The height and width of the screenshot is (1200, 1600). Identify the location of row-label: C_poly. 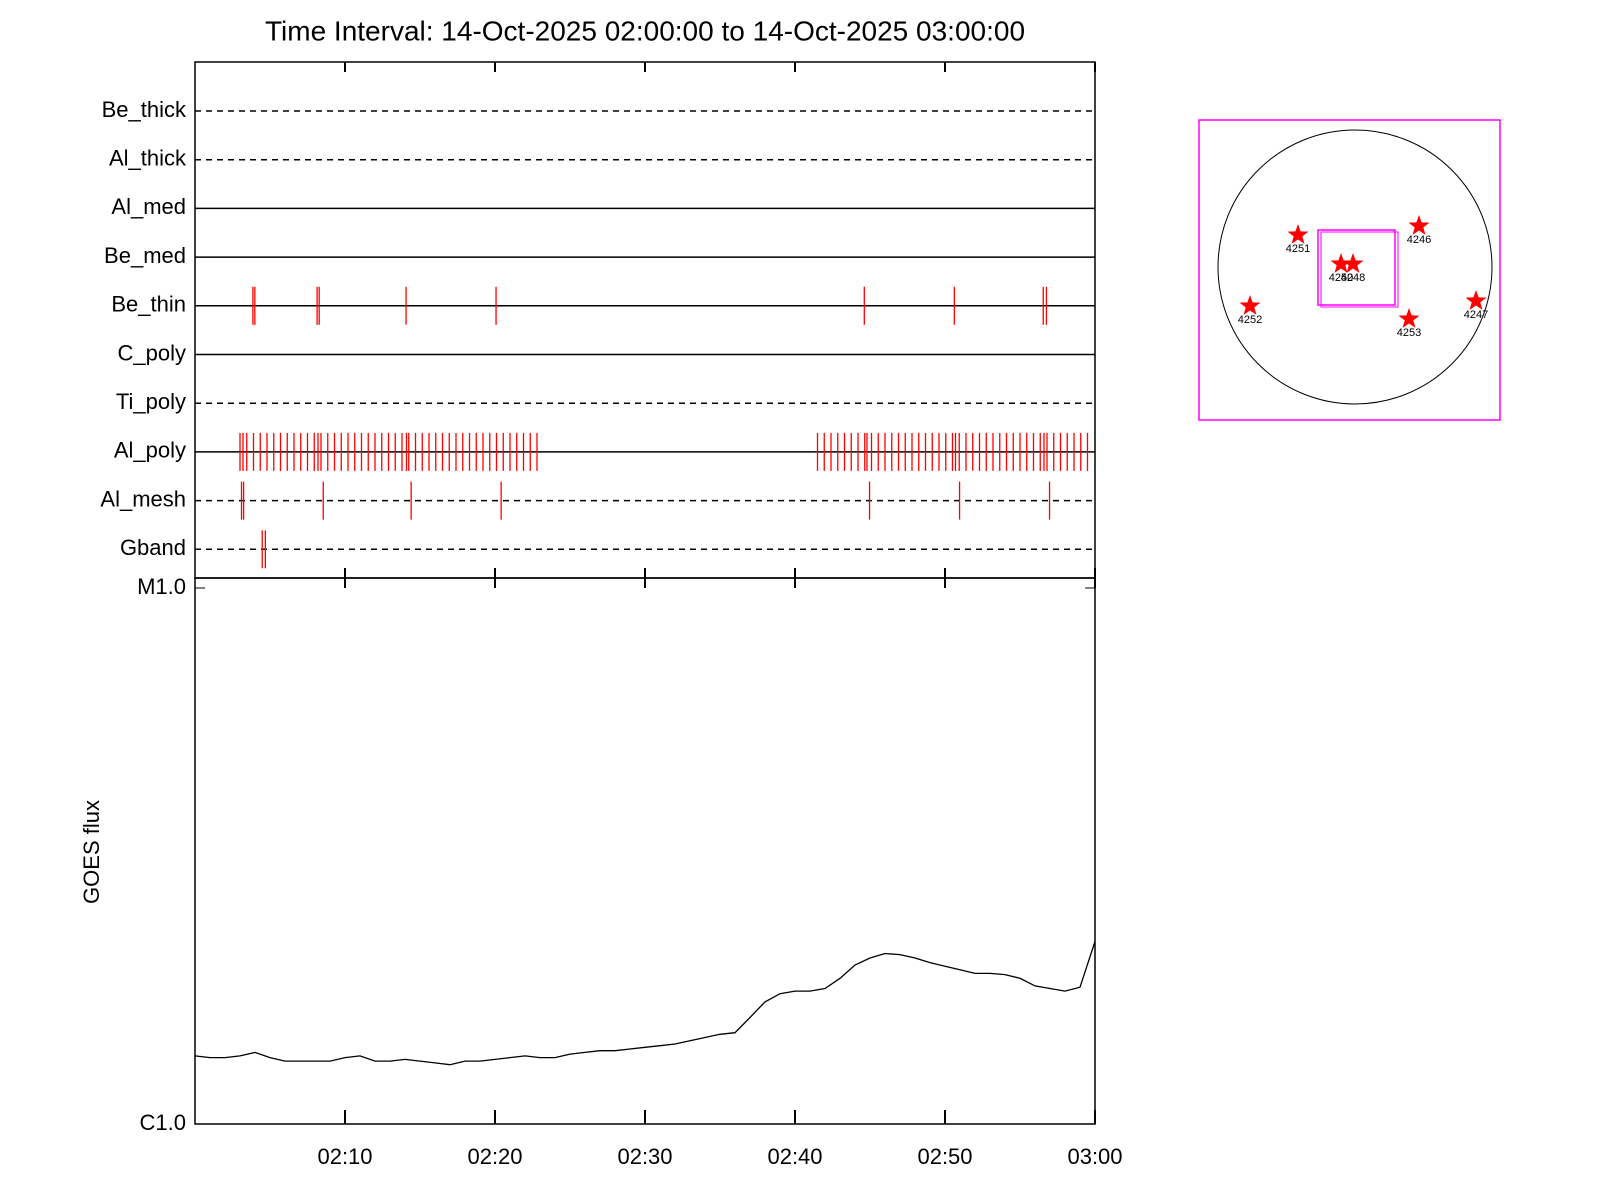
(152, 352).